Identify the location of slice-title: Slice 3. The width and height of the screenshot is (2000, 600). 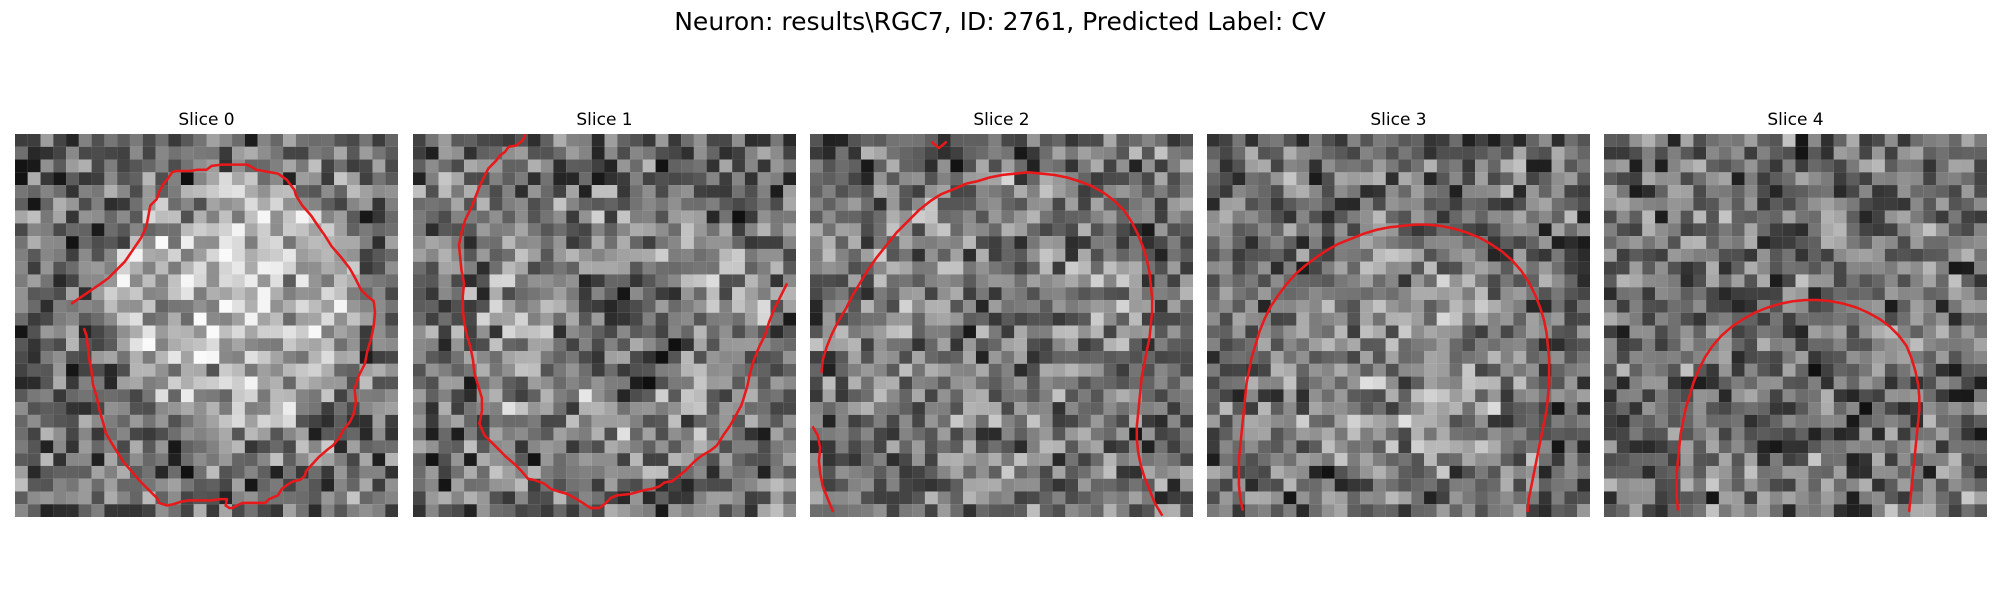
(1398, 120).